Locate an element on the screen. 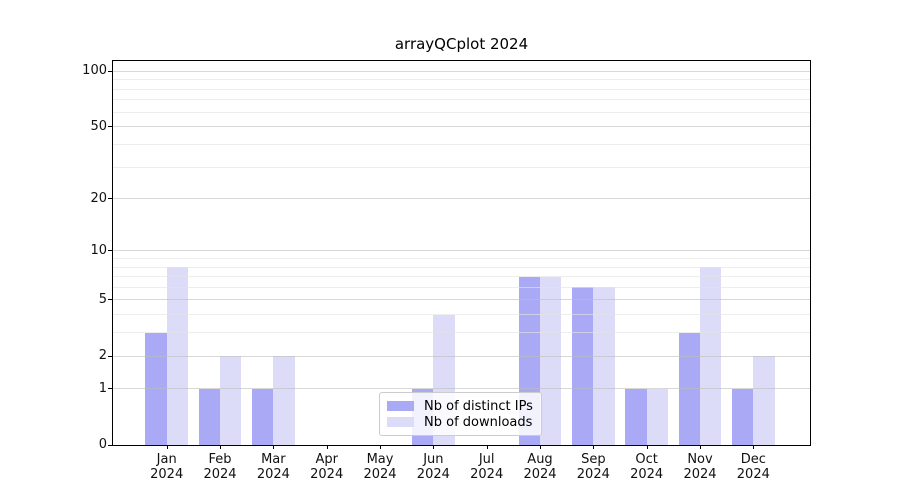 This screenshot has height=500, width=900. y-tick-label: 5 is located at coordinates (102, 299).